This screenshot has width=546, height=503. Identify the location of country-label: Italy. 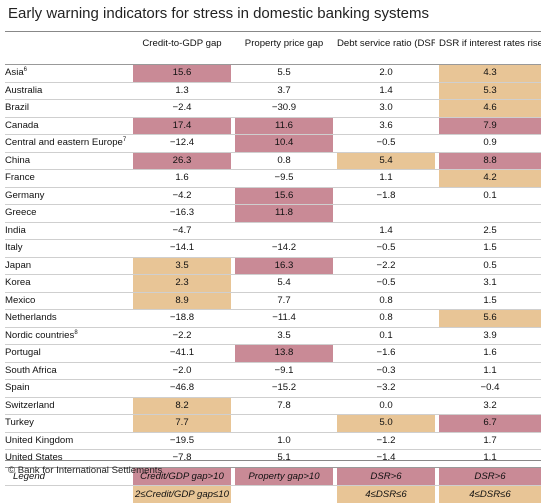
(14, 247).